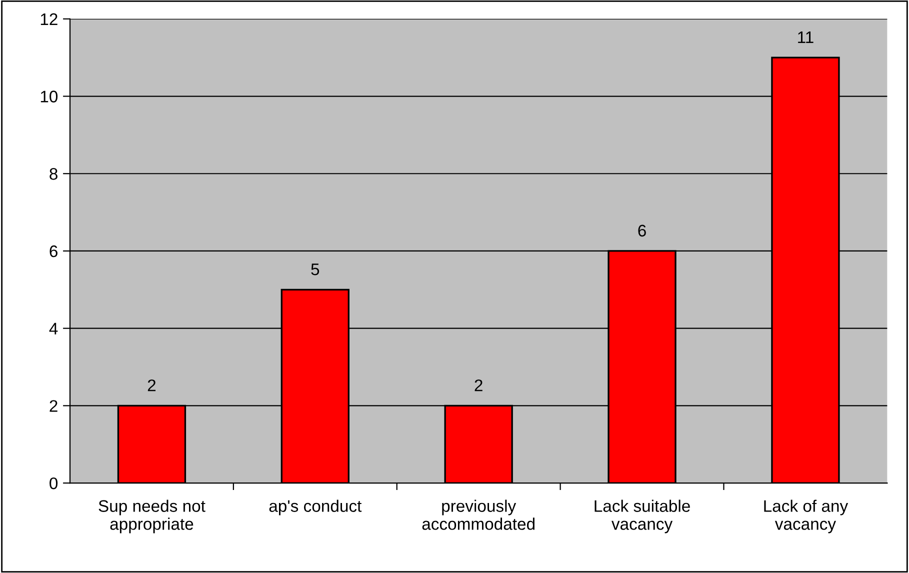 The width and height of the screenshot is (909, 573). What do you see at coordinates (54, 406) in the screenshot?
I see `y-tick-label: 2` at bounding box center [54, 406].